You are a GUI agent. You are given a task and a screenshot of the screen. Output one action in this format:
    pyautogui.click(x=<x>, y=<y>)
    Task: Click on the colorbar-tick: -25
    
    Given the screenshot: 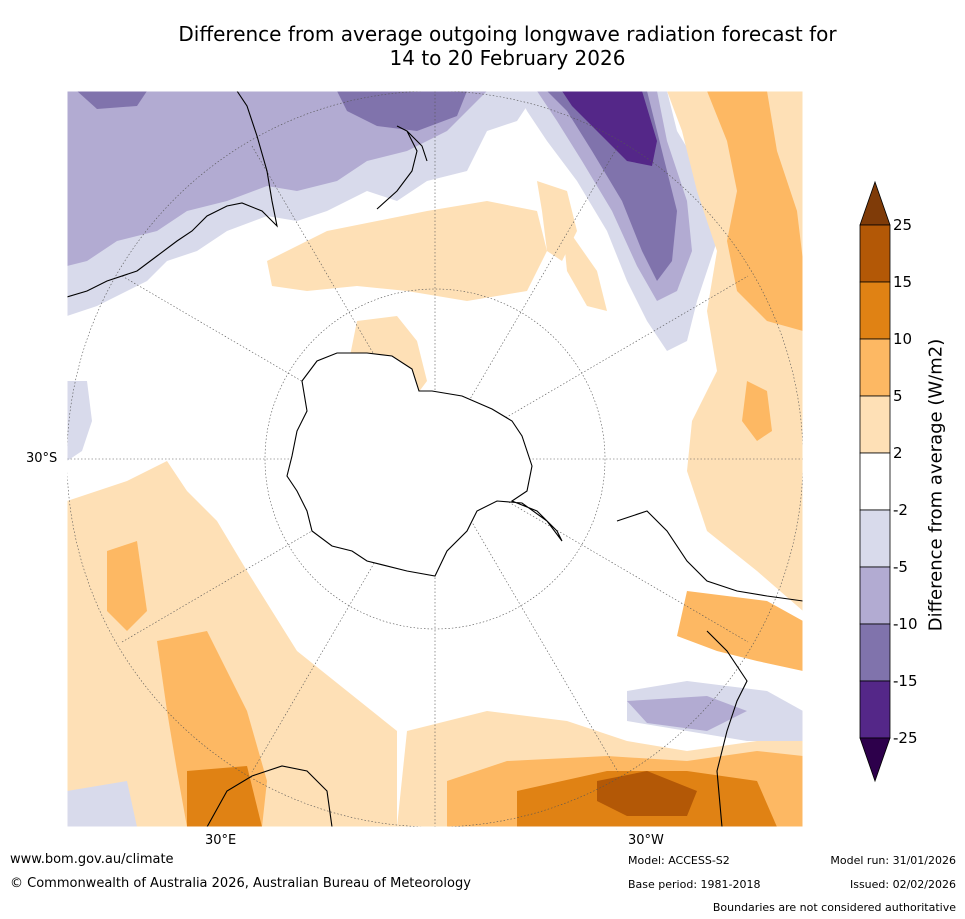 What is the action you would take?
    pyautogui.click(x=905, y=738)
    